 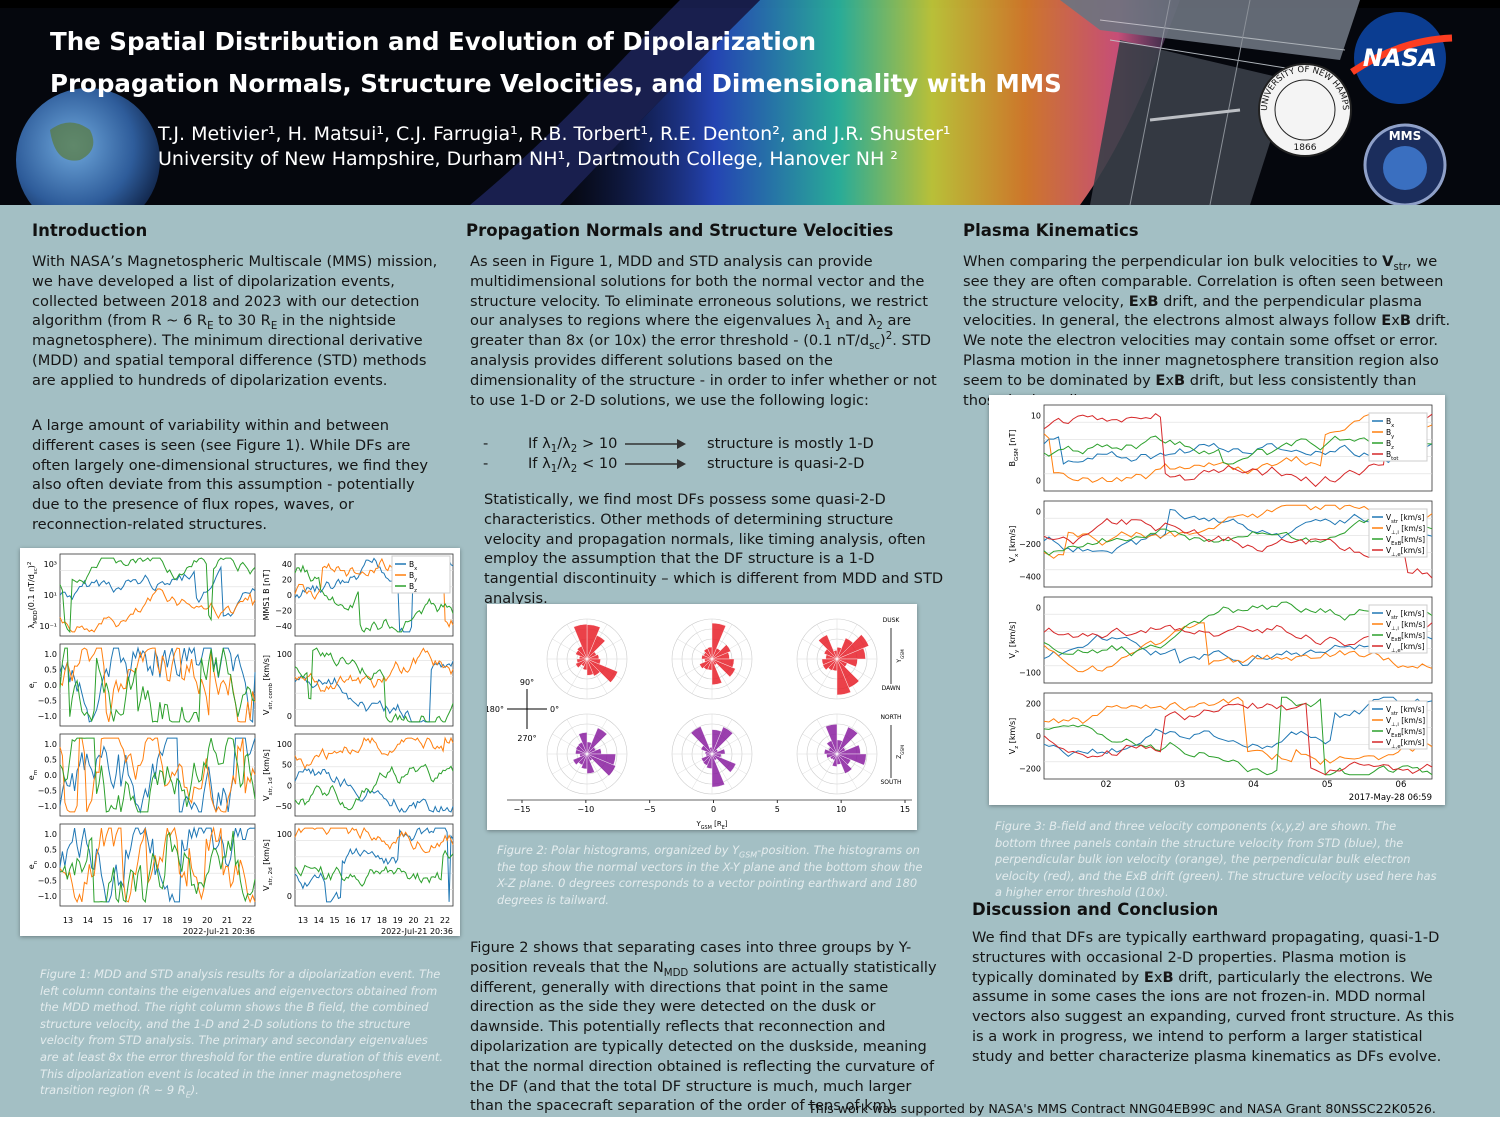 I want to click on subscript: ⊥,i, so click(x=1395, y=725).